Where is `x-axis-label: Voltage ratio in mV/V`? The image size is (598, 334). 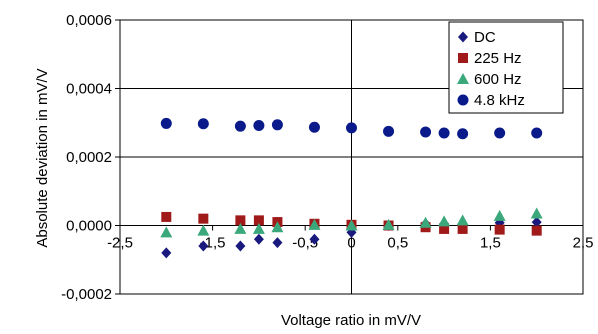 x-axis-label: Voltage ratio in mV/V is located at coordinates (351, 320).